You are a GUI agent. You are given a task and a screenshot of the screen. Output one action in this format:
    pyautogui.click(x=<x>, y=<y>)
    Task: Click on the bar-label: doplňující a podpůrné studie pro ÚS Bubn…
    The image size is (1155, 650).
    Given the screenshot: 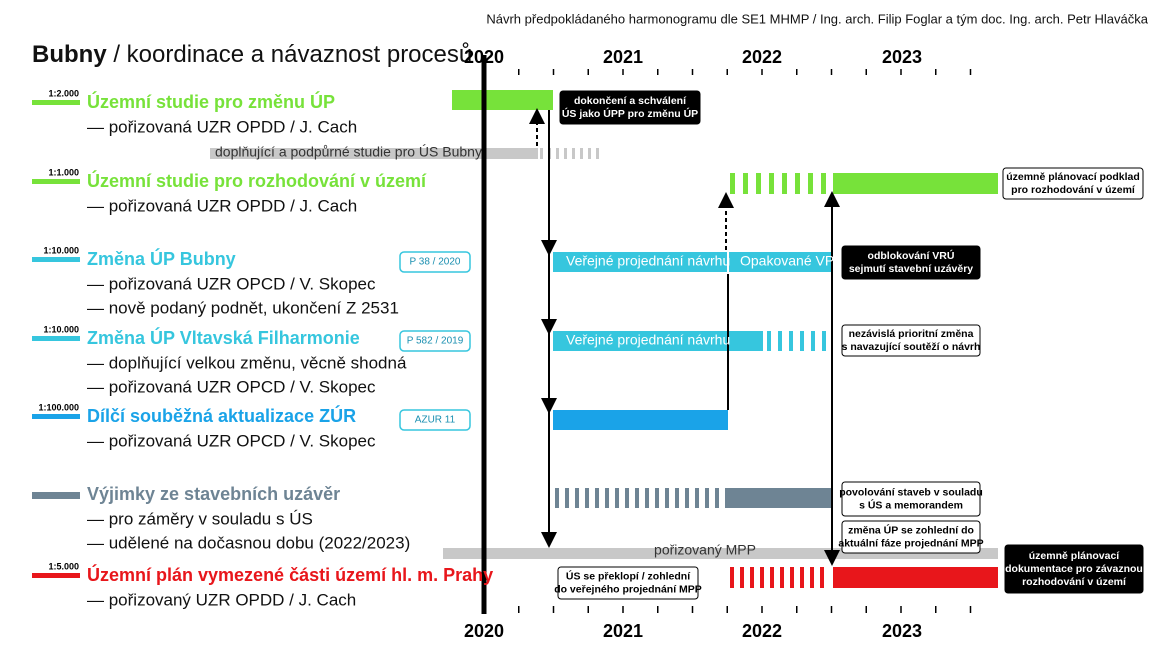 What is the action you would take?
    pyautogui.click(x=348, y=152)
    